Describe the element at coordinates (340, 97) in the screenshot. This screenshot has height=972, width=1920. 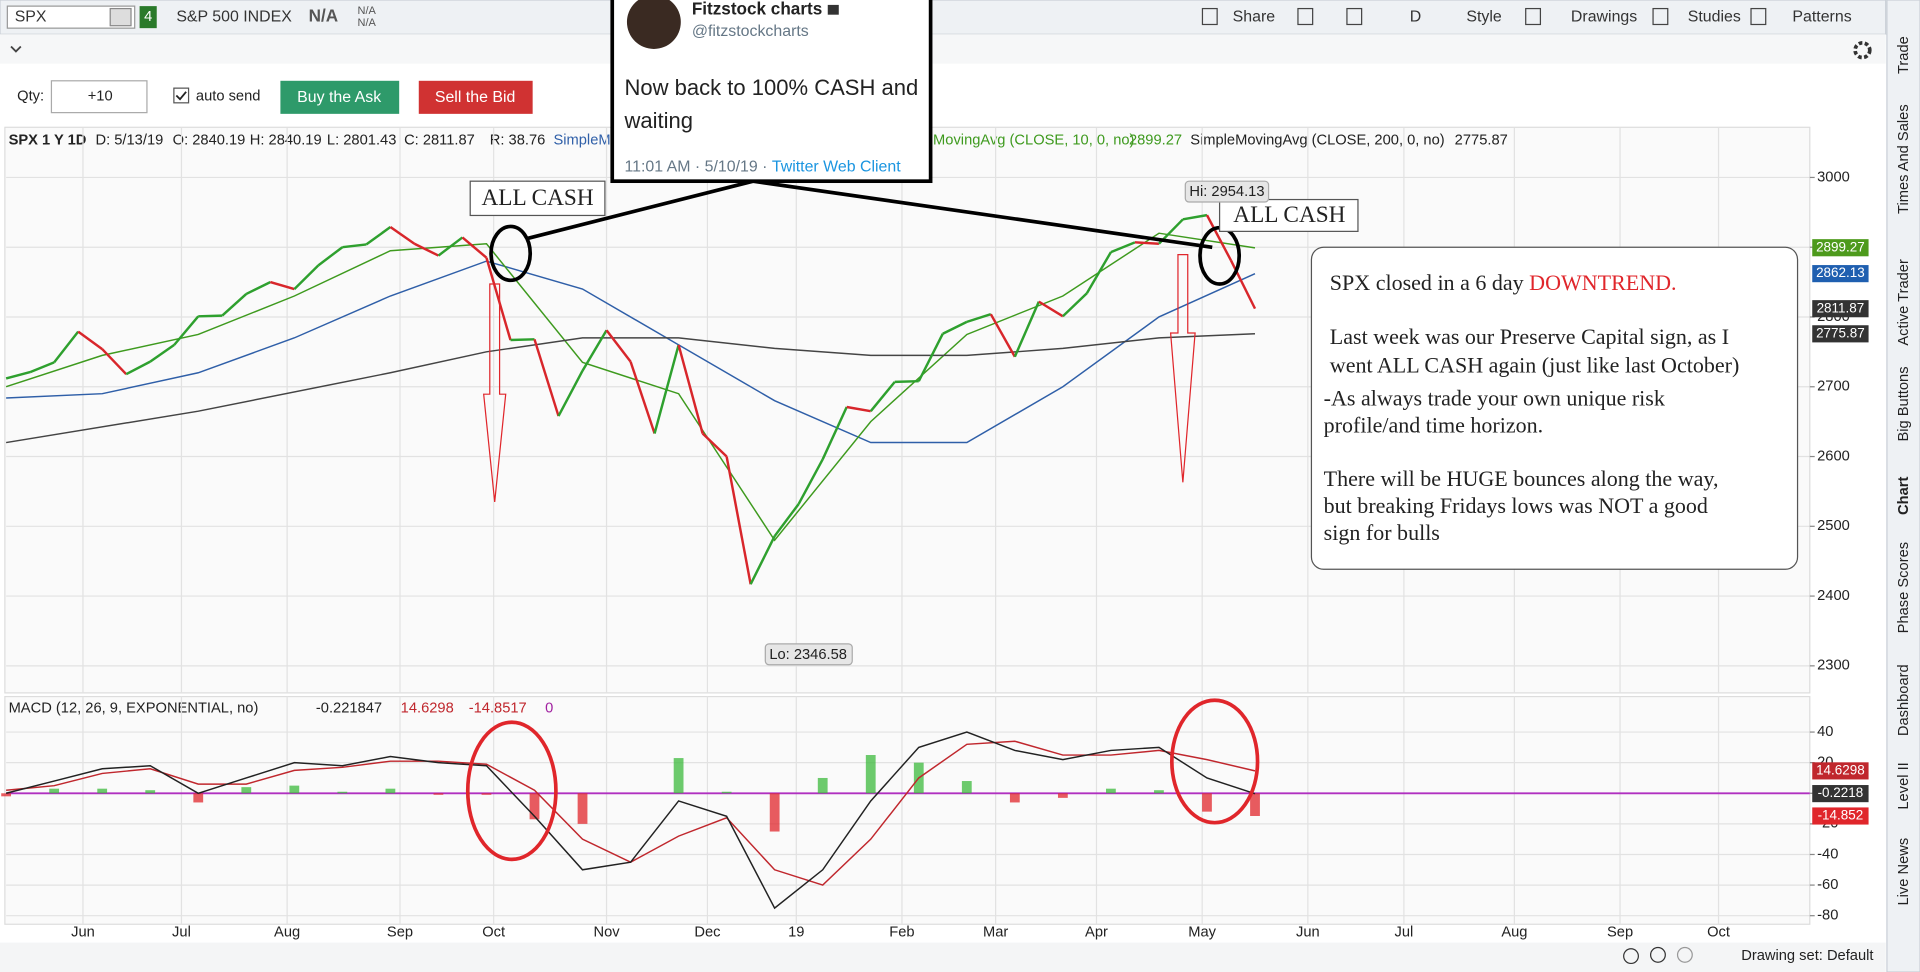
I see `buy-button` at that location.